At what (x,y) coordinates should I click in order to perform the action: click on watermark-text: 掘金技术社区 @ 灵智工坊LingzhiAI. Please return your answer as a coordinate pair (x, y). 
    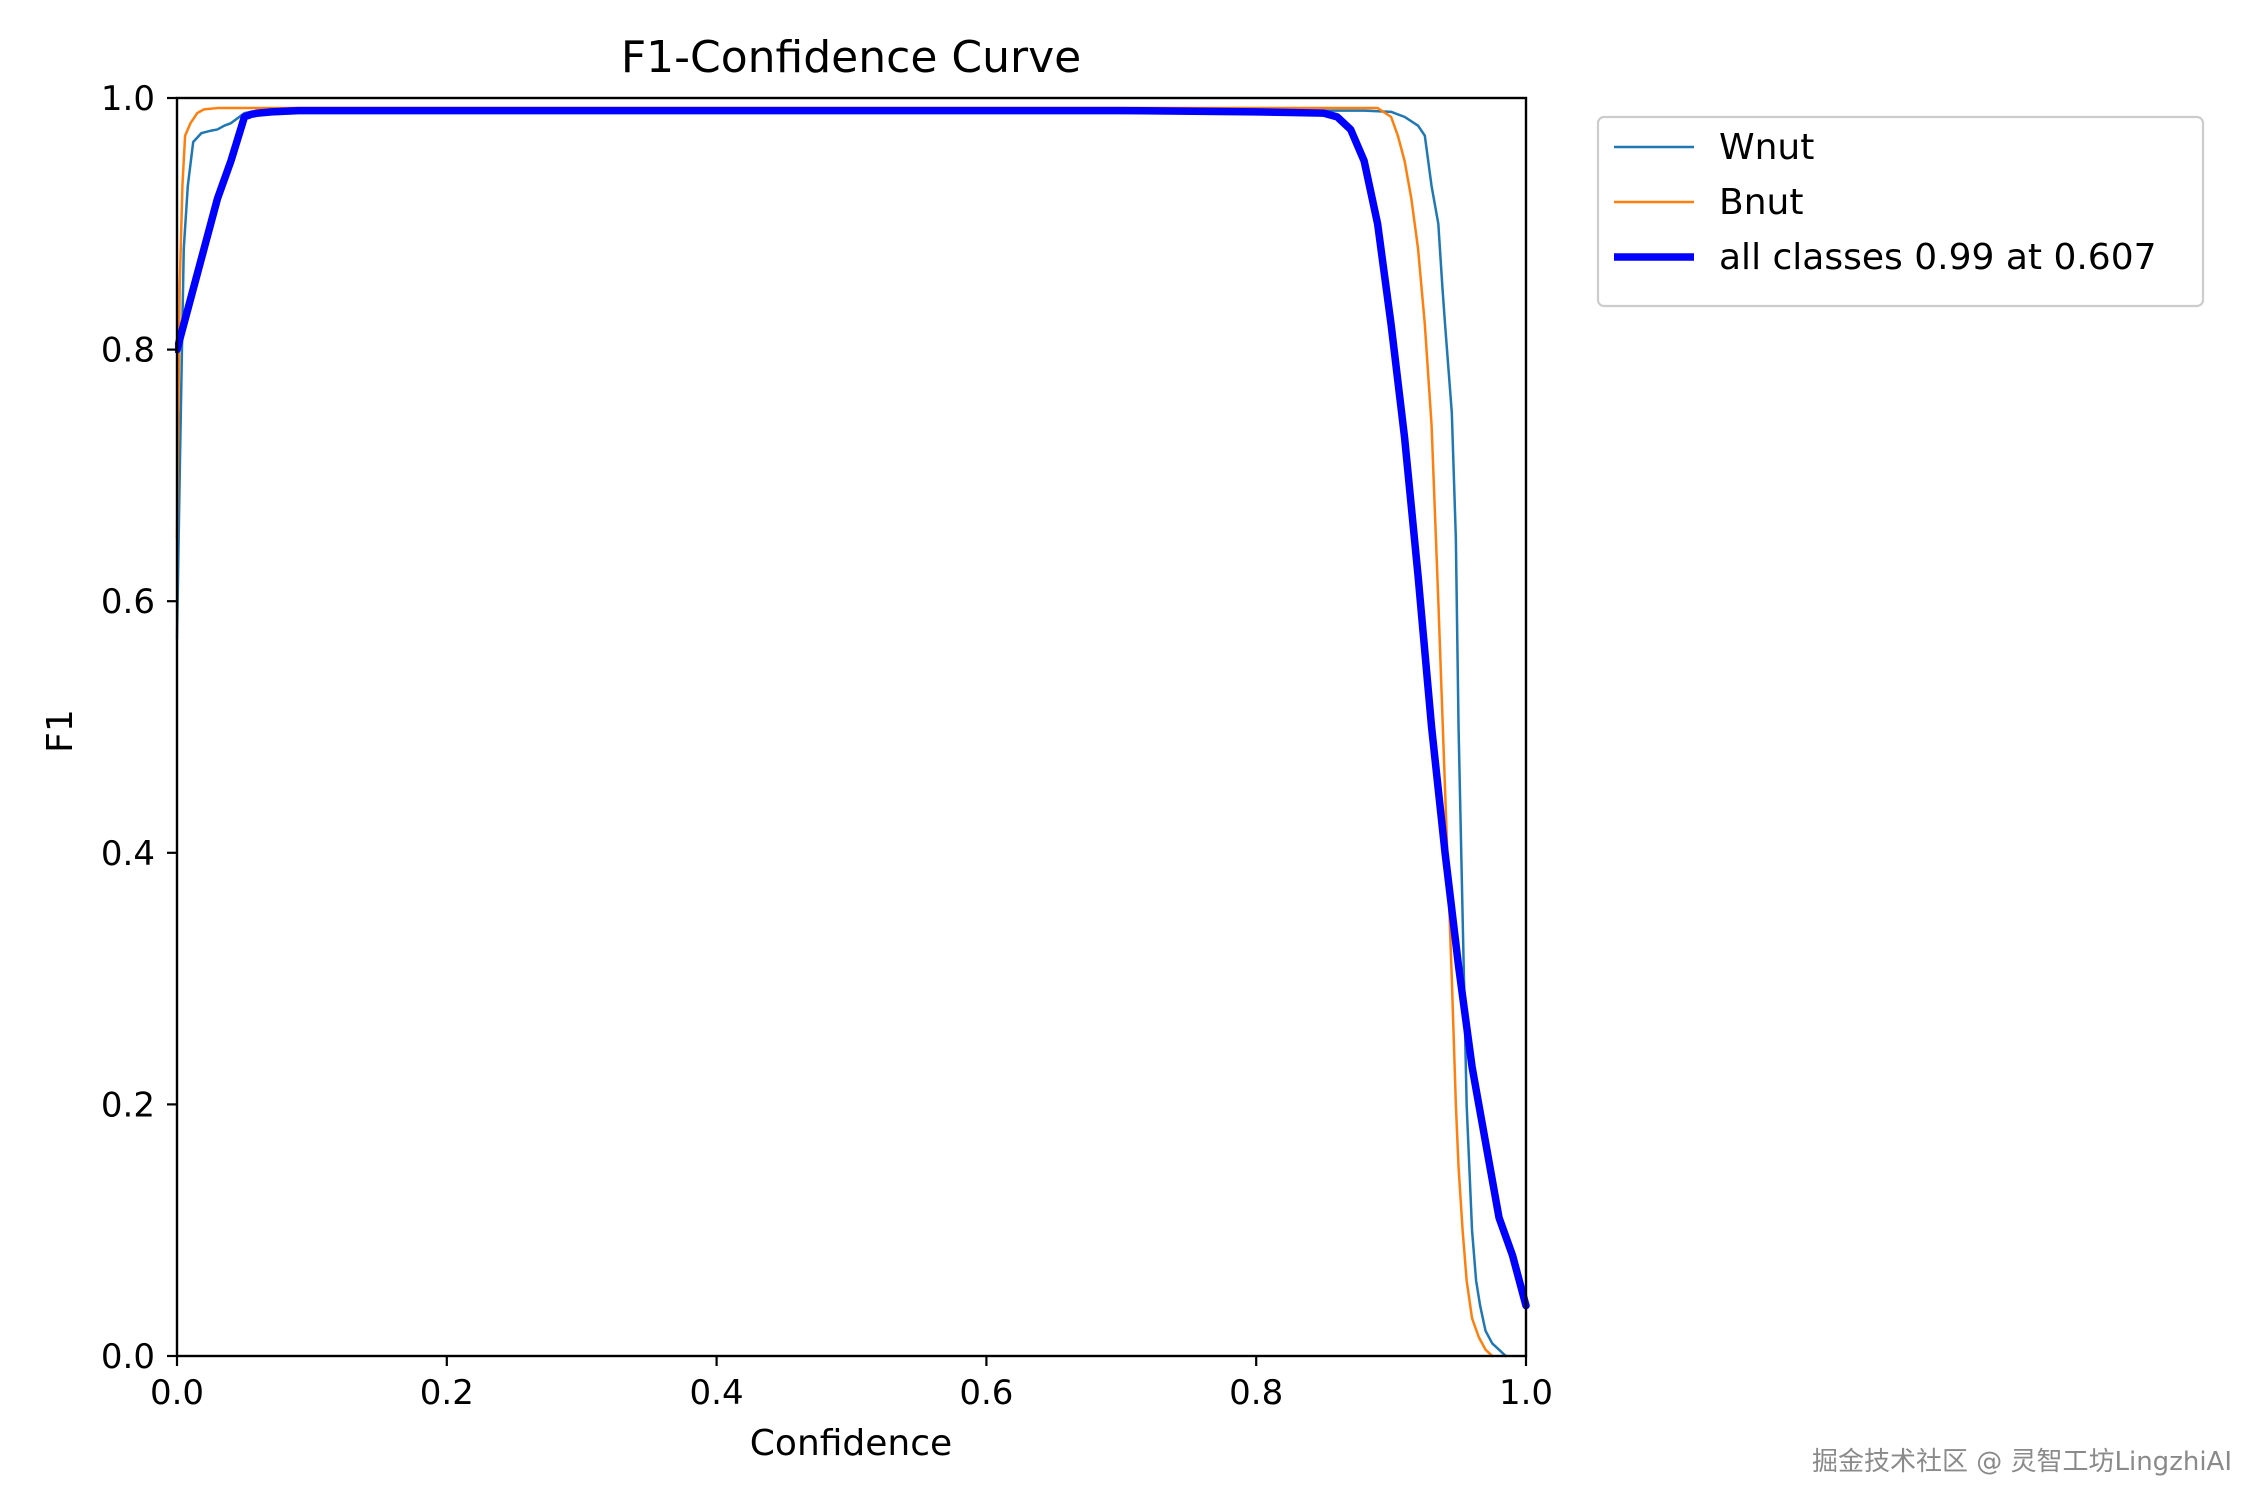
    Looking at the image, I should click on (2021, 1462).